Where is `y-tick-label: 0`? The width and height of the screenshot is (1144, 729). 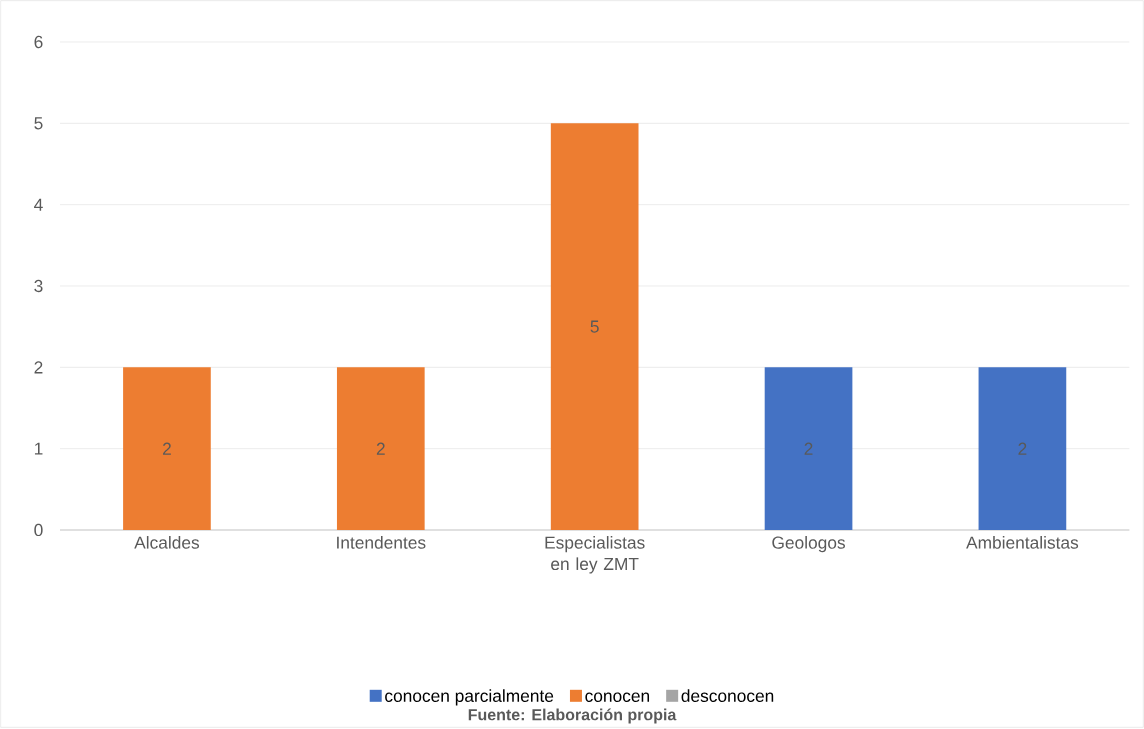
y-tick-label: 0 is located at coordinates (38, 529).